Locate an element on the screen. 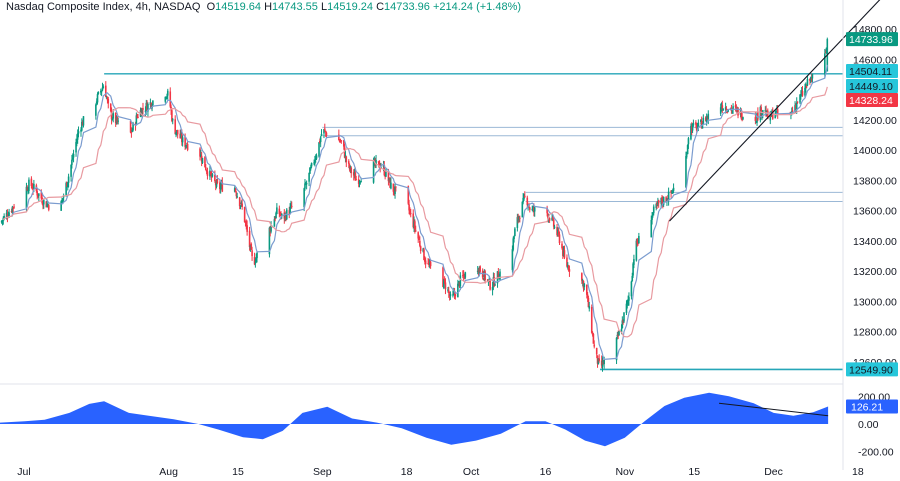 The height and width of the screenshot is (481, 900). slow-ma-tag: 14328.24 is located at coordinates (871, 101).